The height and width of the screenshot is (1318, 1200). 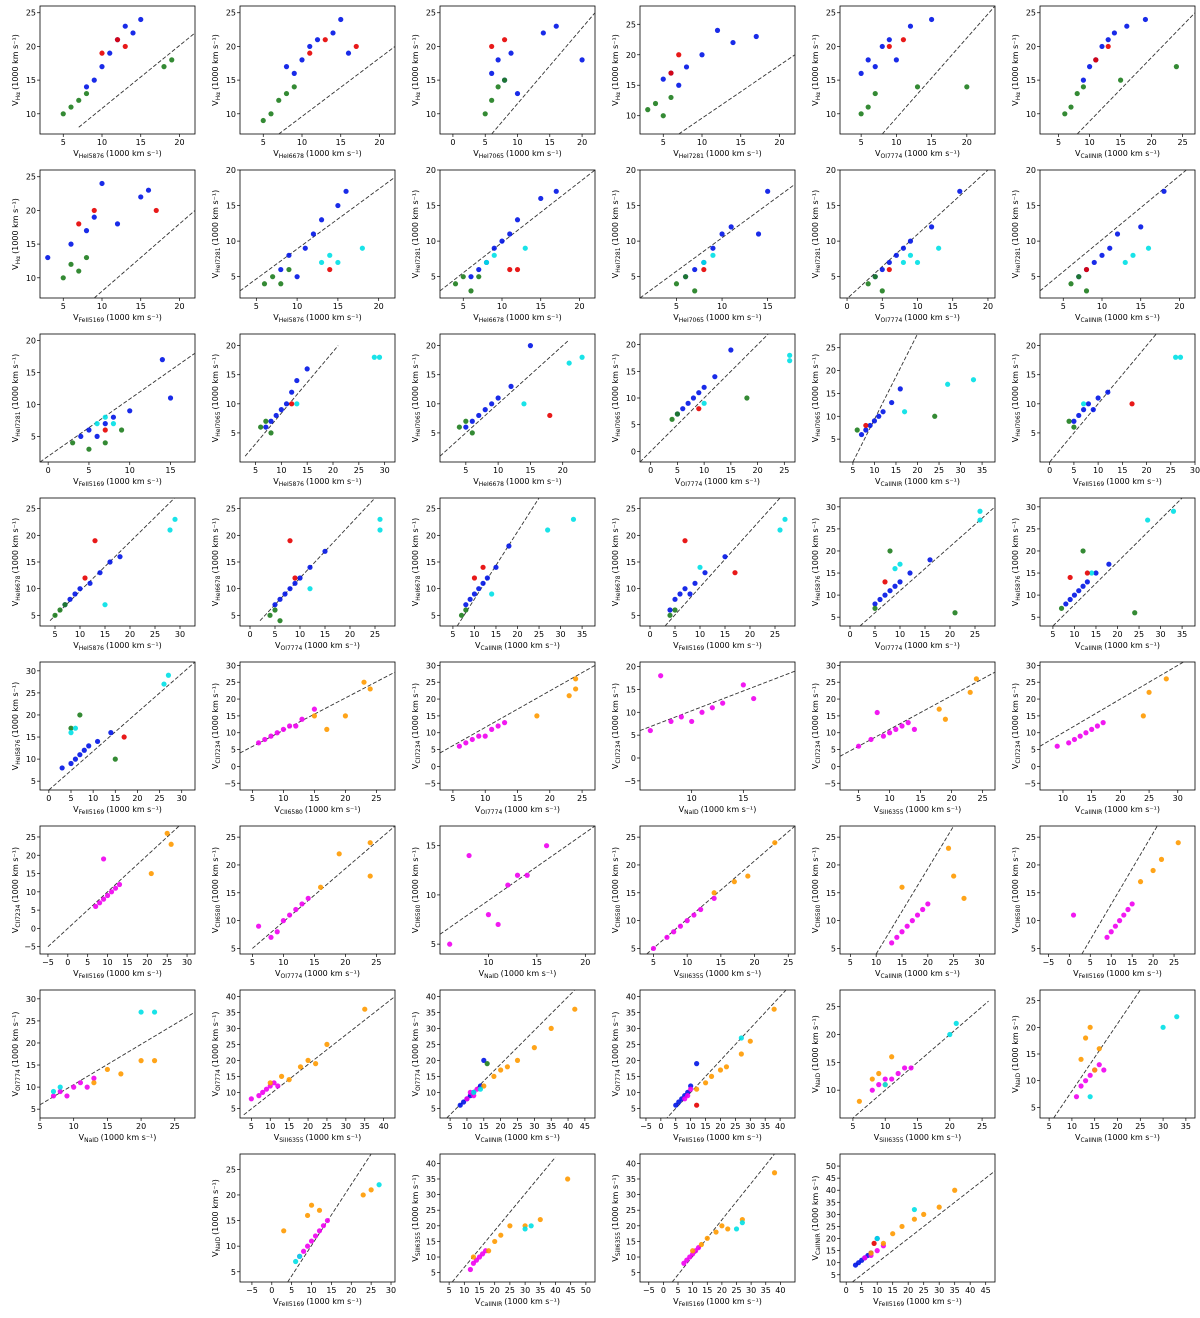 What do you see at coordinates (525, 1290) in the screenshot?
I see `x-tick-label: 30` at bounding box center [525, 1290].